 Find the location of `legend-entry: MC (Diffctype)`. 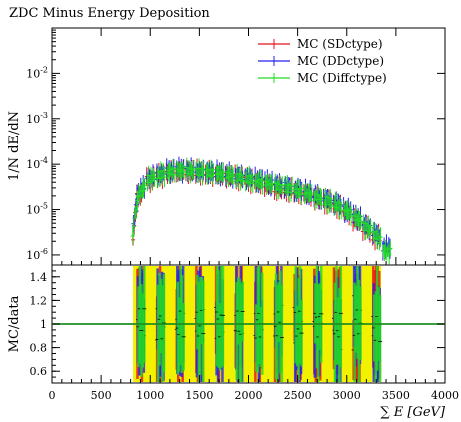

legend-entry: MC (Diffctype) is located at coordinates (322, 78).